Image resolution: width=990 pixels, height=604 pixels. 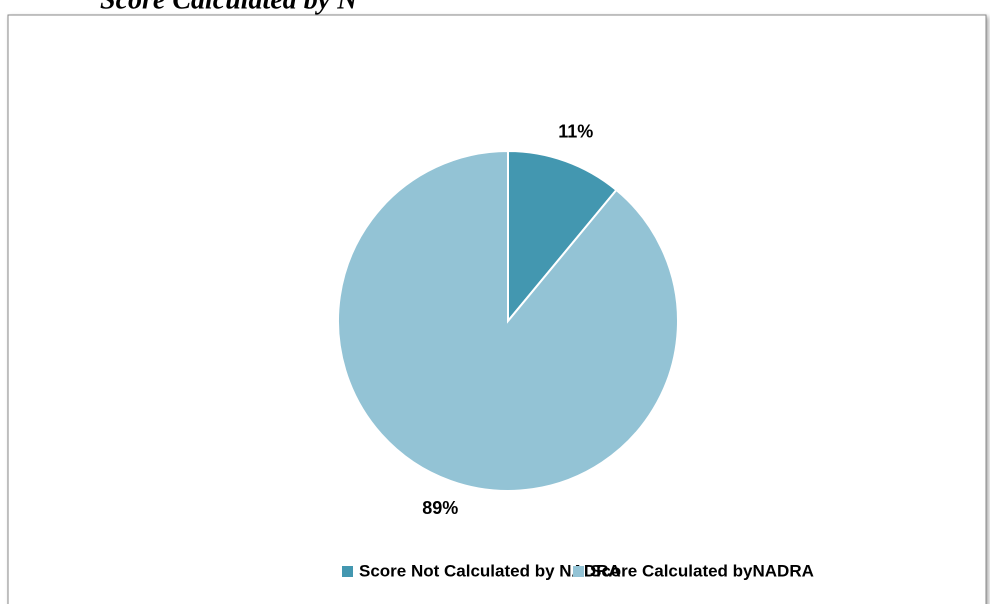 What do you see at coordinates (575, 132) in the screenshot?
I see `data-label: 11%` at bounding box center [575, 132].